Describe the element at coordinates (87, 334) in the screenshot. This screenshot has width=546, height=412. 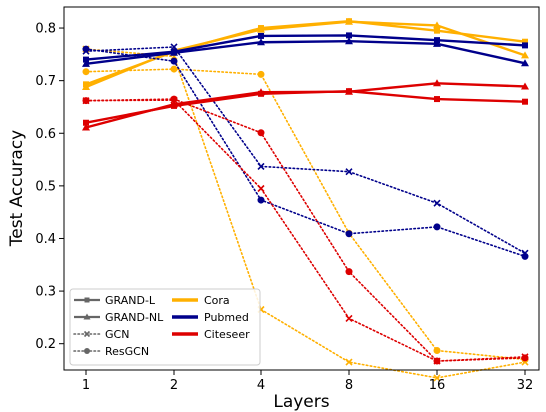
I see `legend-item-gcn-marker` at that location.